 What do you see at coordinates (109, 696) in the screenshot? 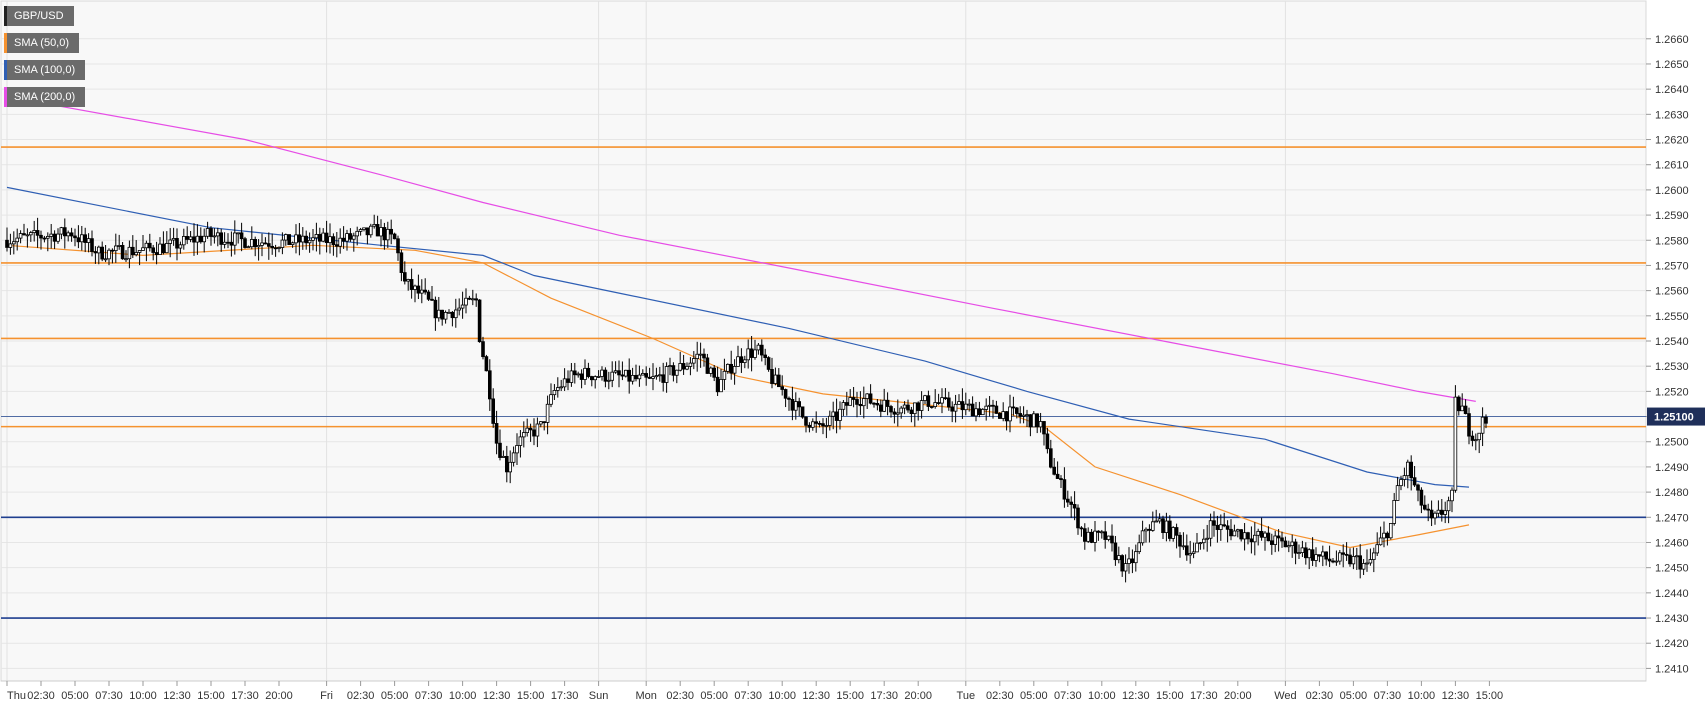
I see `x-tick-label: 07:30` at bounding box center [109, 696].